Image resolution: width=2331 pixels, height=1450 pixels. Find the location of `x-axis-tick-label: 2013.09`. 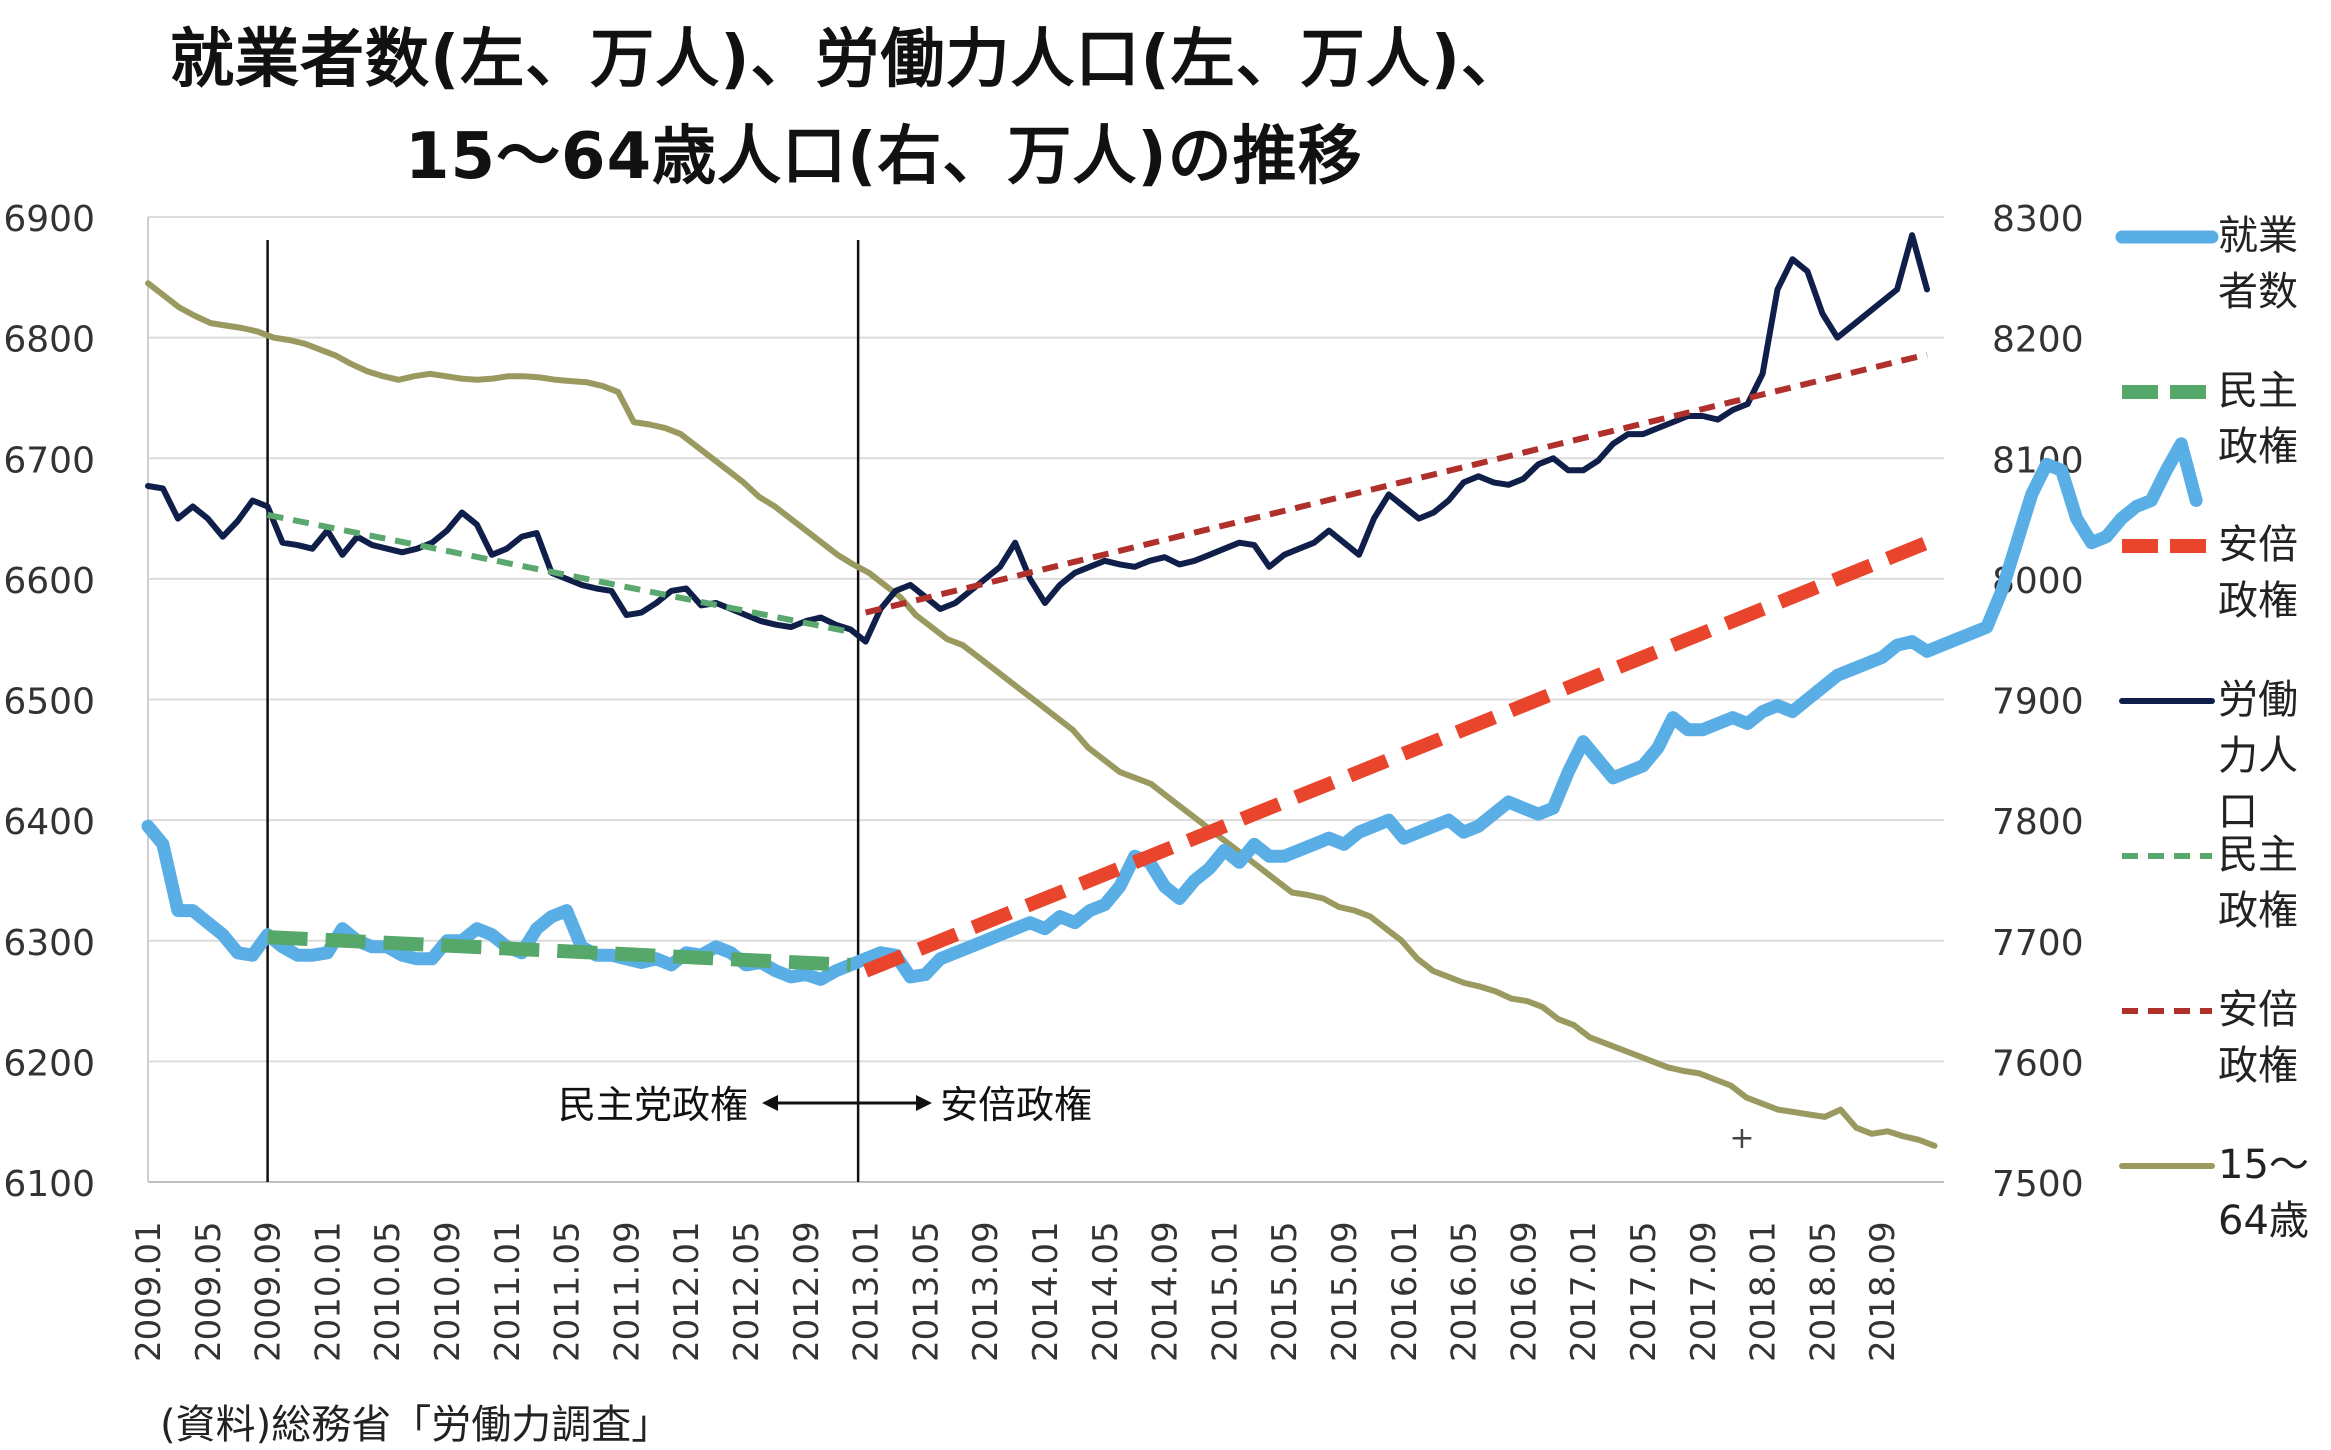

x-axis-tick-label: 2013.09 is located at coordinates (986, 1291).